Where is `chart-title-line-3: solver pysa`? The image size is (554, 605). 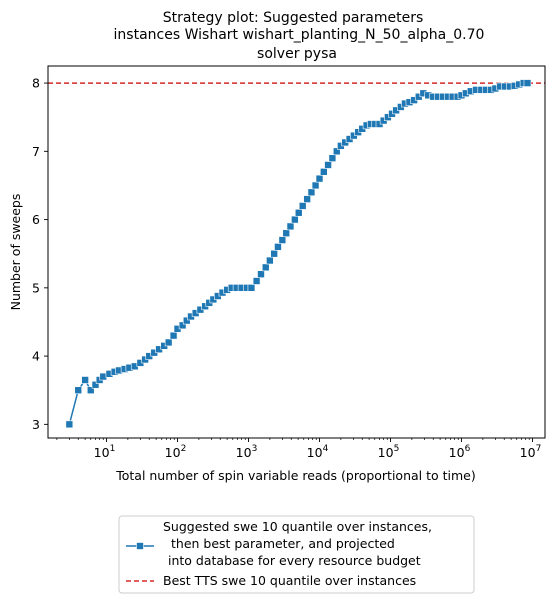 chart-title-line-3: solver pysa is located at coordinates (297, 54).